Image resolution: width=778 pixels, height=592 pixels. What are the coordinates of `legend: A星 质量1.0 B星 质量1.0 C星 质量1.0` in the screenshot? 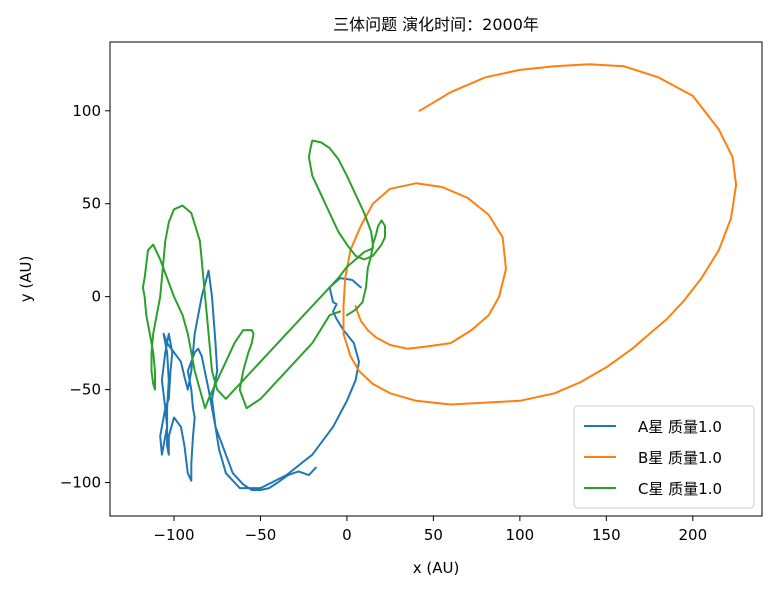 It's located at (664, 457).